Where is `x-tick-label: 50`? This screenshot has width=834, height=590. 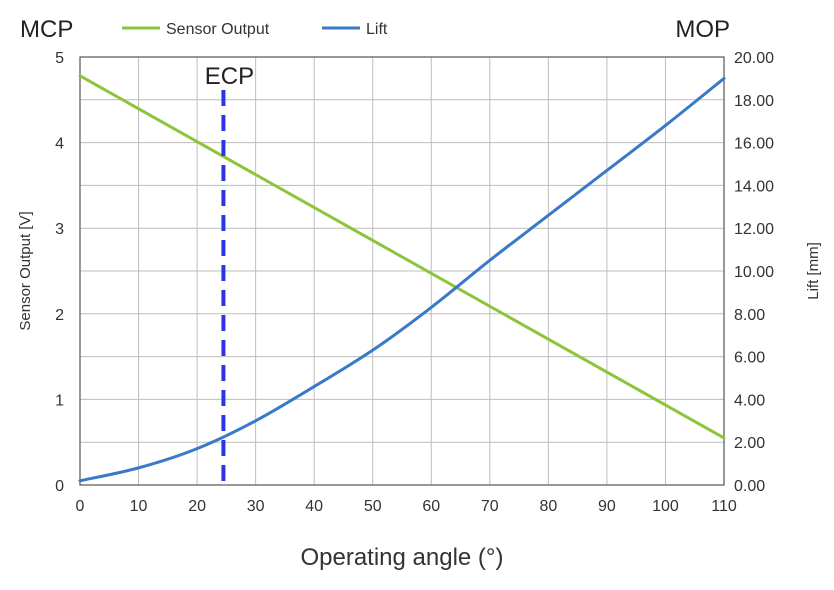 x-tick-label: 50 is located at coordinates (373, 506).